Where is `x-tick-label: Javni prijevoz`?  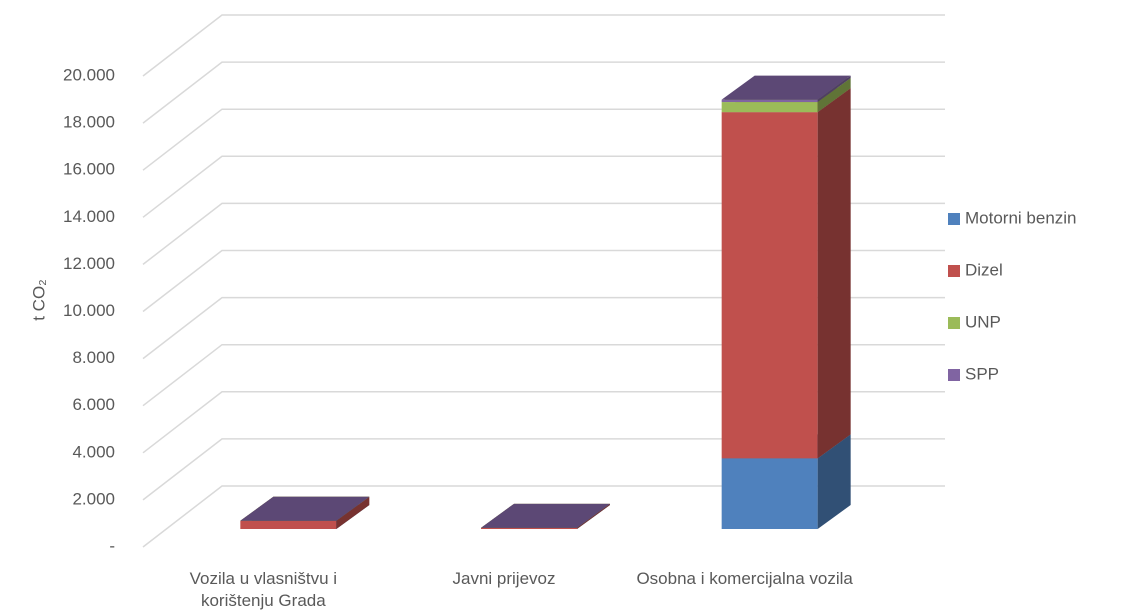
x-tick-label: Javni prijevoz is located at coordinates (504, 578).